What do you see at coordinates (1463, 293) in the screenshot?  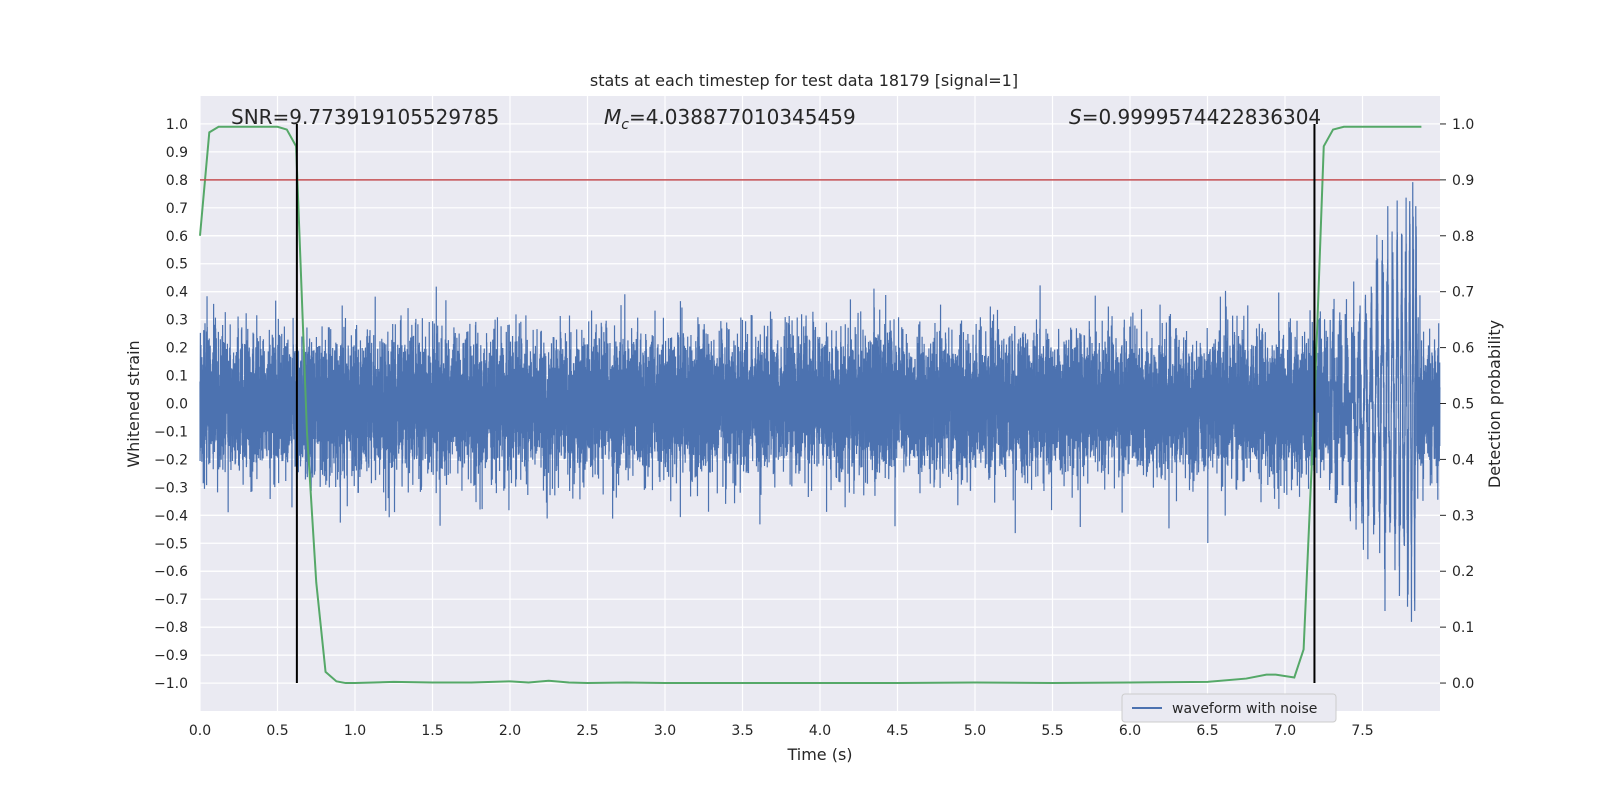 I see `y-right-tick-label: 0.7` at bounding box center [1463, 293].